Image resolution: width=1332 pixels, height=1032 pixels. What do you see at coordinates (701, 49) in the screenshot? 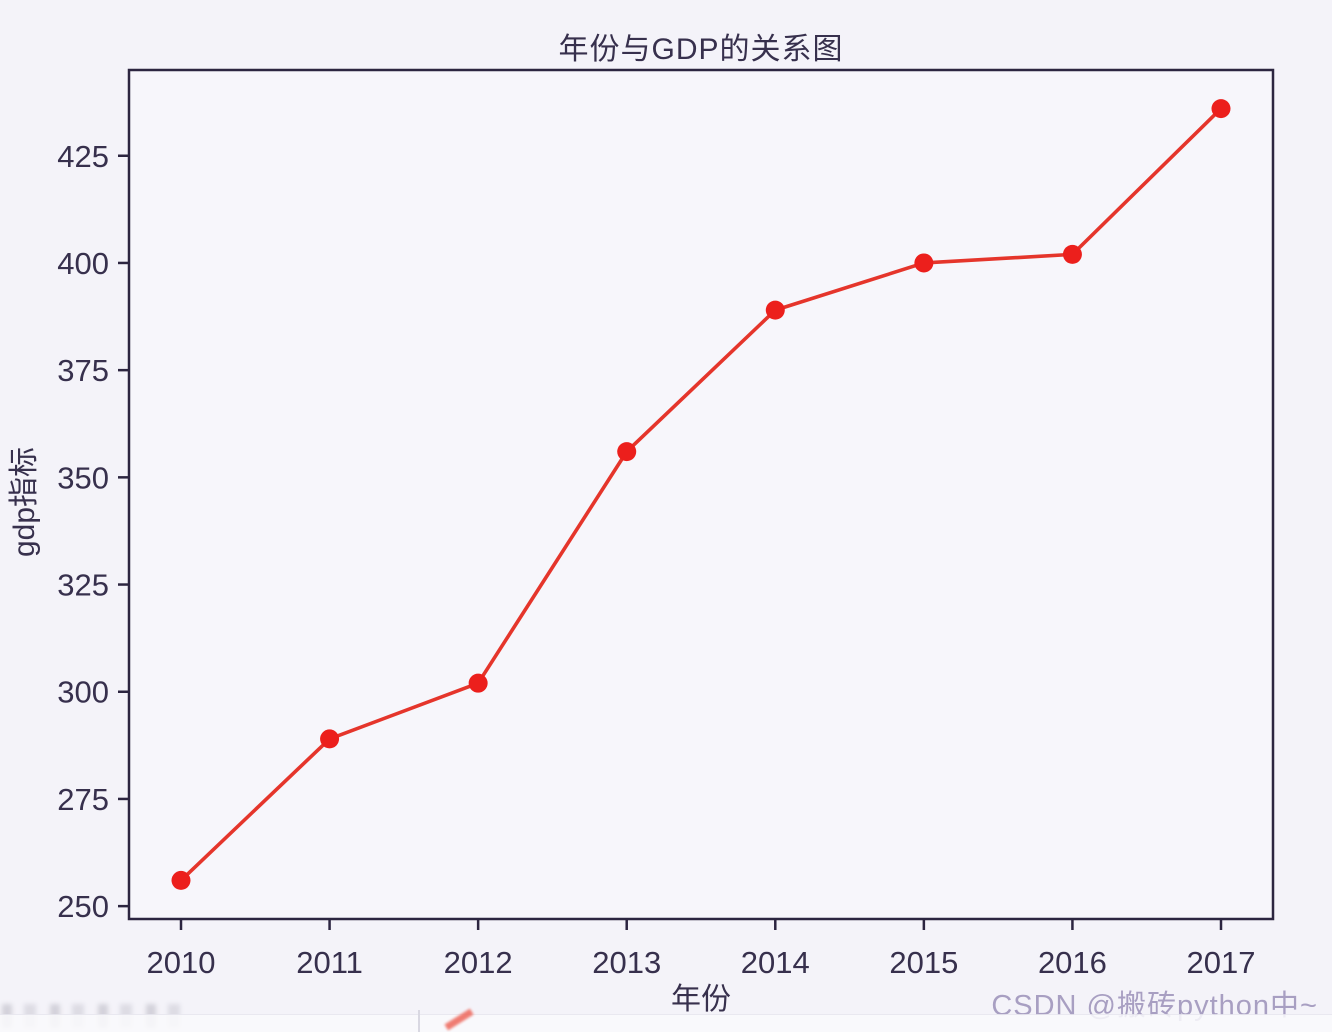
I see `chart-title: 年份与GDP的关系图` at bounding box center [701, 49].